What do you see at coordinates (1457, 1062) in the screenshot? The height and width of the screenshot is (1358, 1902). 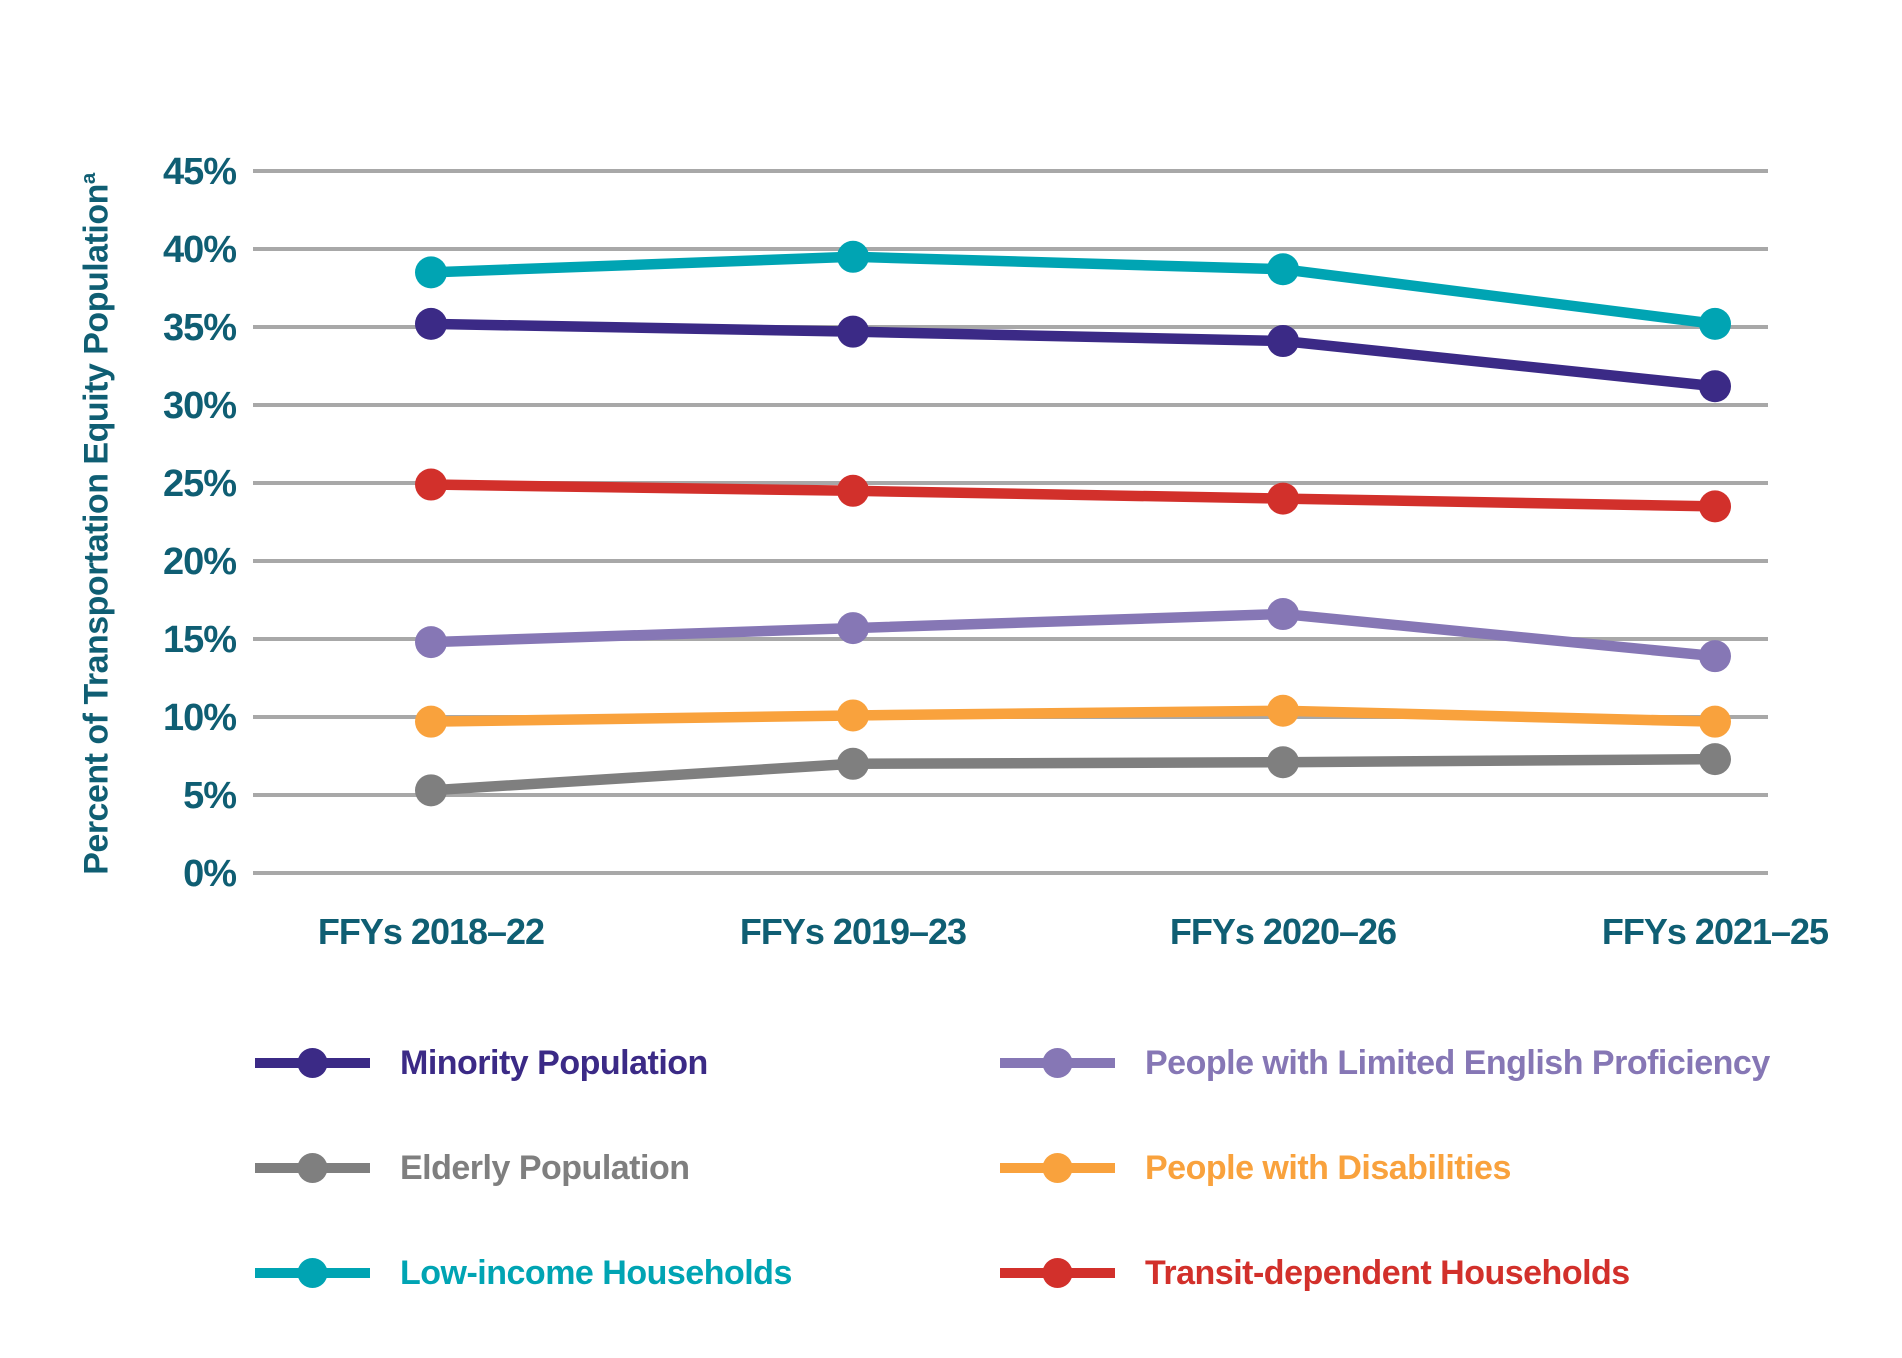 I see `legend-label-people-with-limited-english-proficiency: People with Limited English Proficiency` at bounding box center [1457, 1062].